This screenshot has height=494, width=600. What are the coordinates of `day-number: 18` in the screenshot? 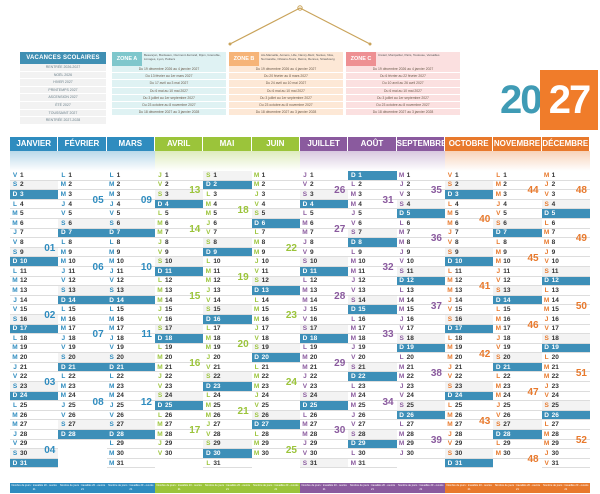 It's located at (72, 338).